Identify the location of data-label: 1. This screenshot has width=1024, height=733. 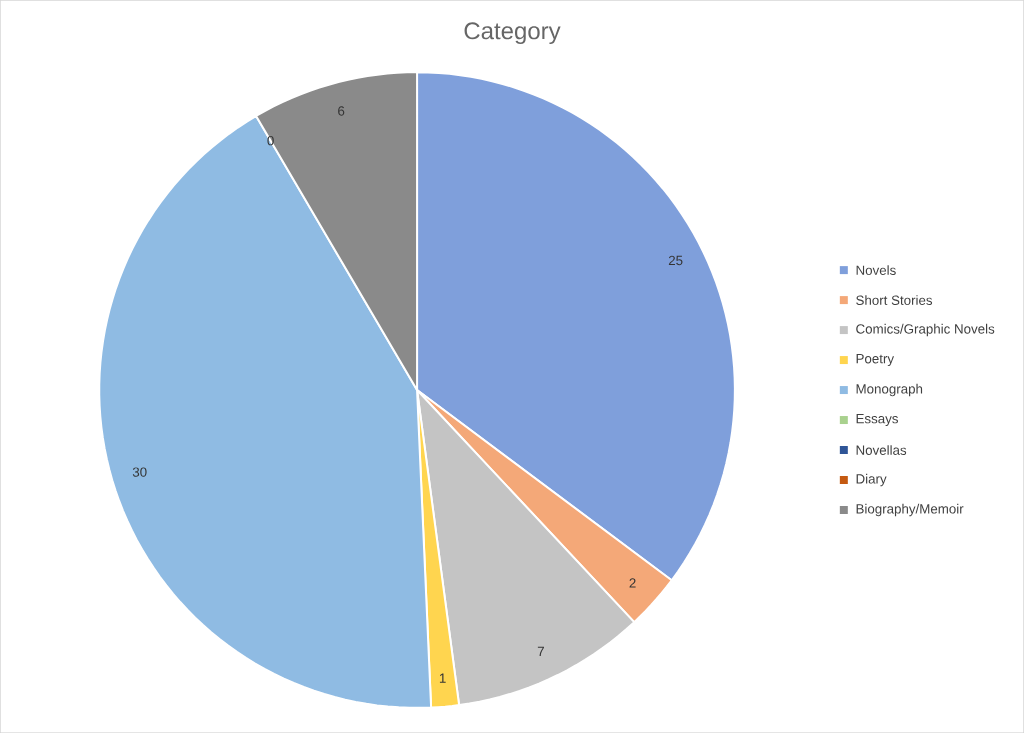
(442, 678).